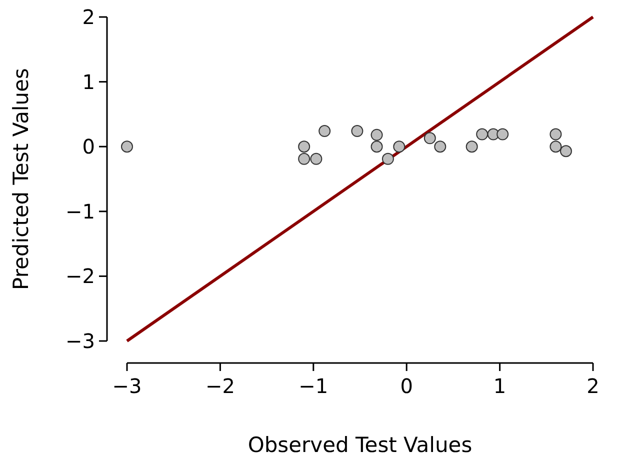 Image resolution: width=620 pixels, height=464 pixels. Describe the element at coordinates (127, 386) in the screenshot. I see `x-tick-label: −3` at that location.